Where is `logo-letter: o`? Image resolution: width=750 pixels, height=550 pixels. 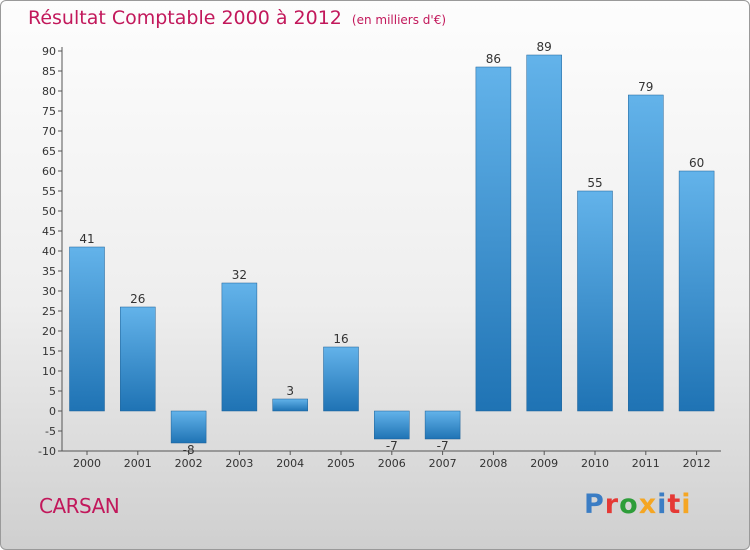
logo-letter: o is located at coordinates (629, 504).